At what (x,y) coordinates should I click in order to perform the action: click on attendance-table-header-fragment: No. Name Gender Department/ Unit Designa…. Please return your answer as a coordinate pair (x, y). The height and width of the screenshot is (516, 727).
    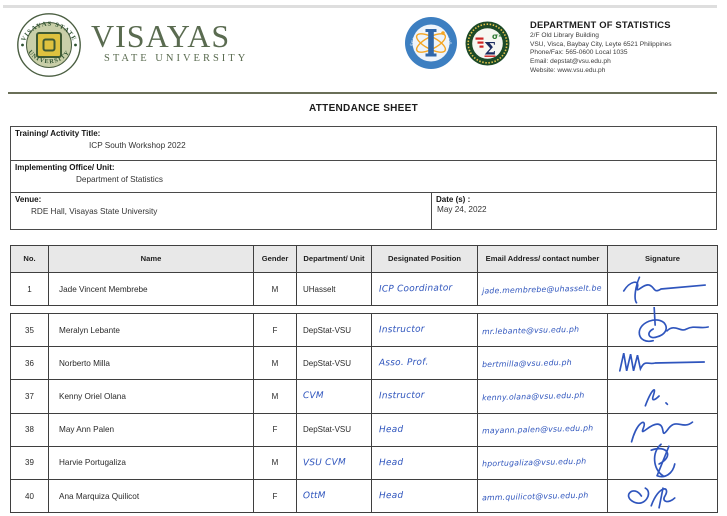
    Looking at the image, I should click on (364, 275).